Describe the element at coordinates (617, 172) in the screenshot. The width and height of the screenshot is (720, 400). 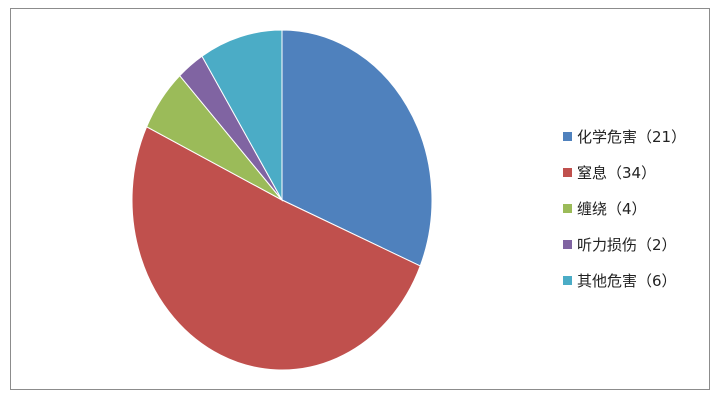
I see `legend-label: 窒息（34）` at that location.